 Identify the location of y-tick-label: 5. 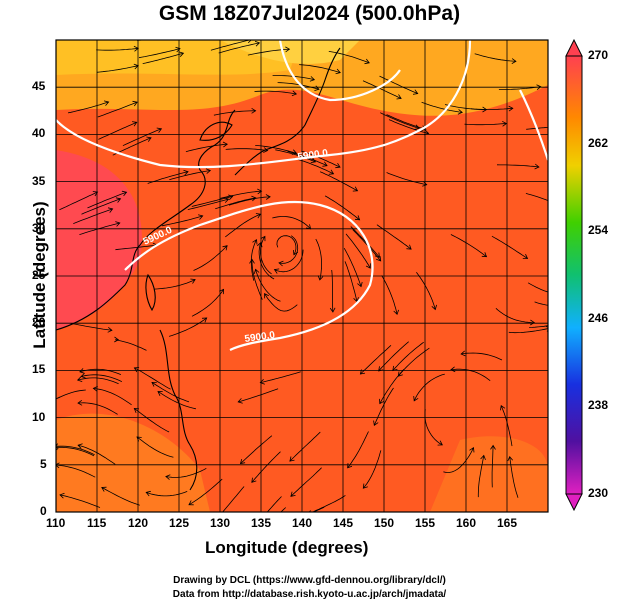
(43, 463).